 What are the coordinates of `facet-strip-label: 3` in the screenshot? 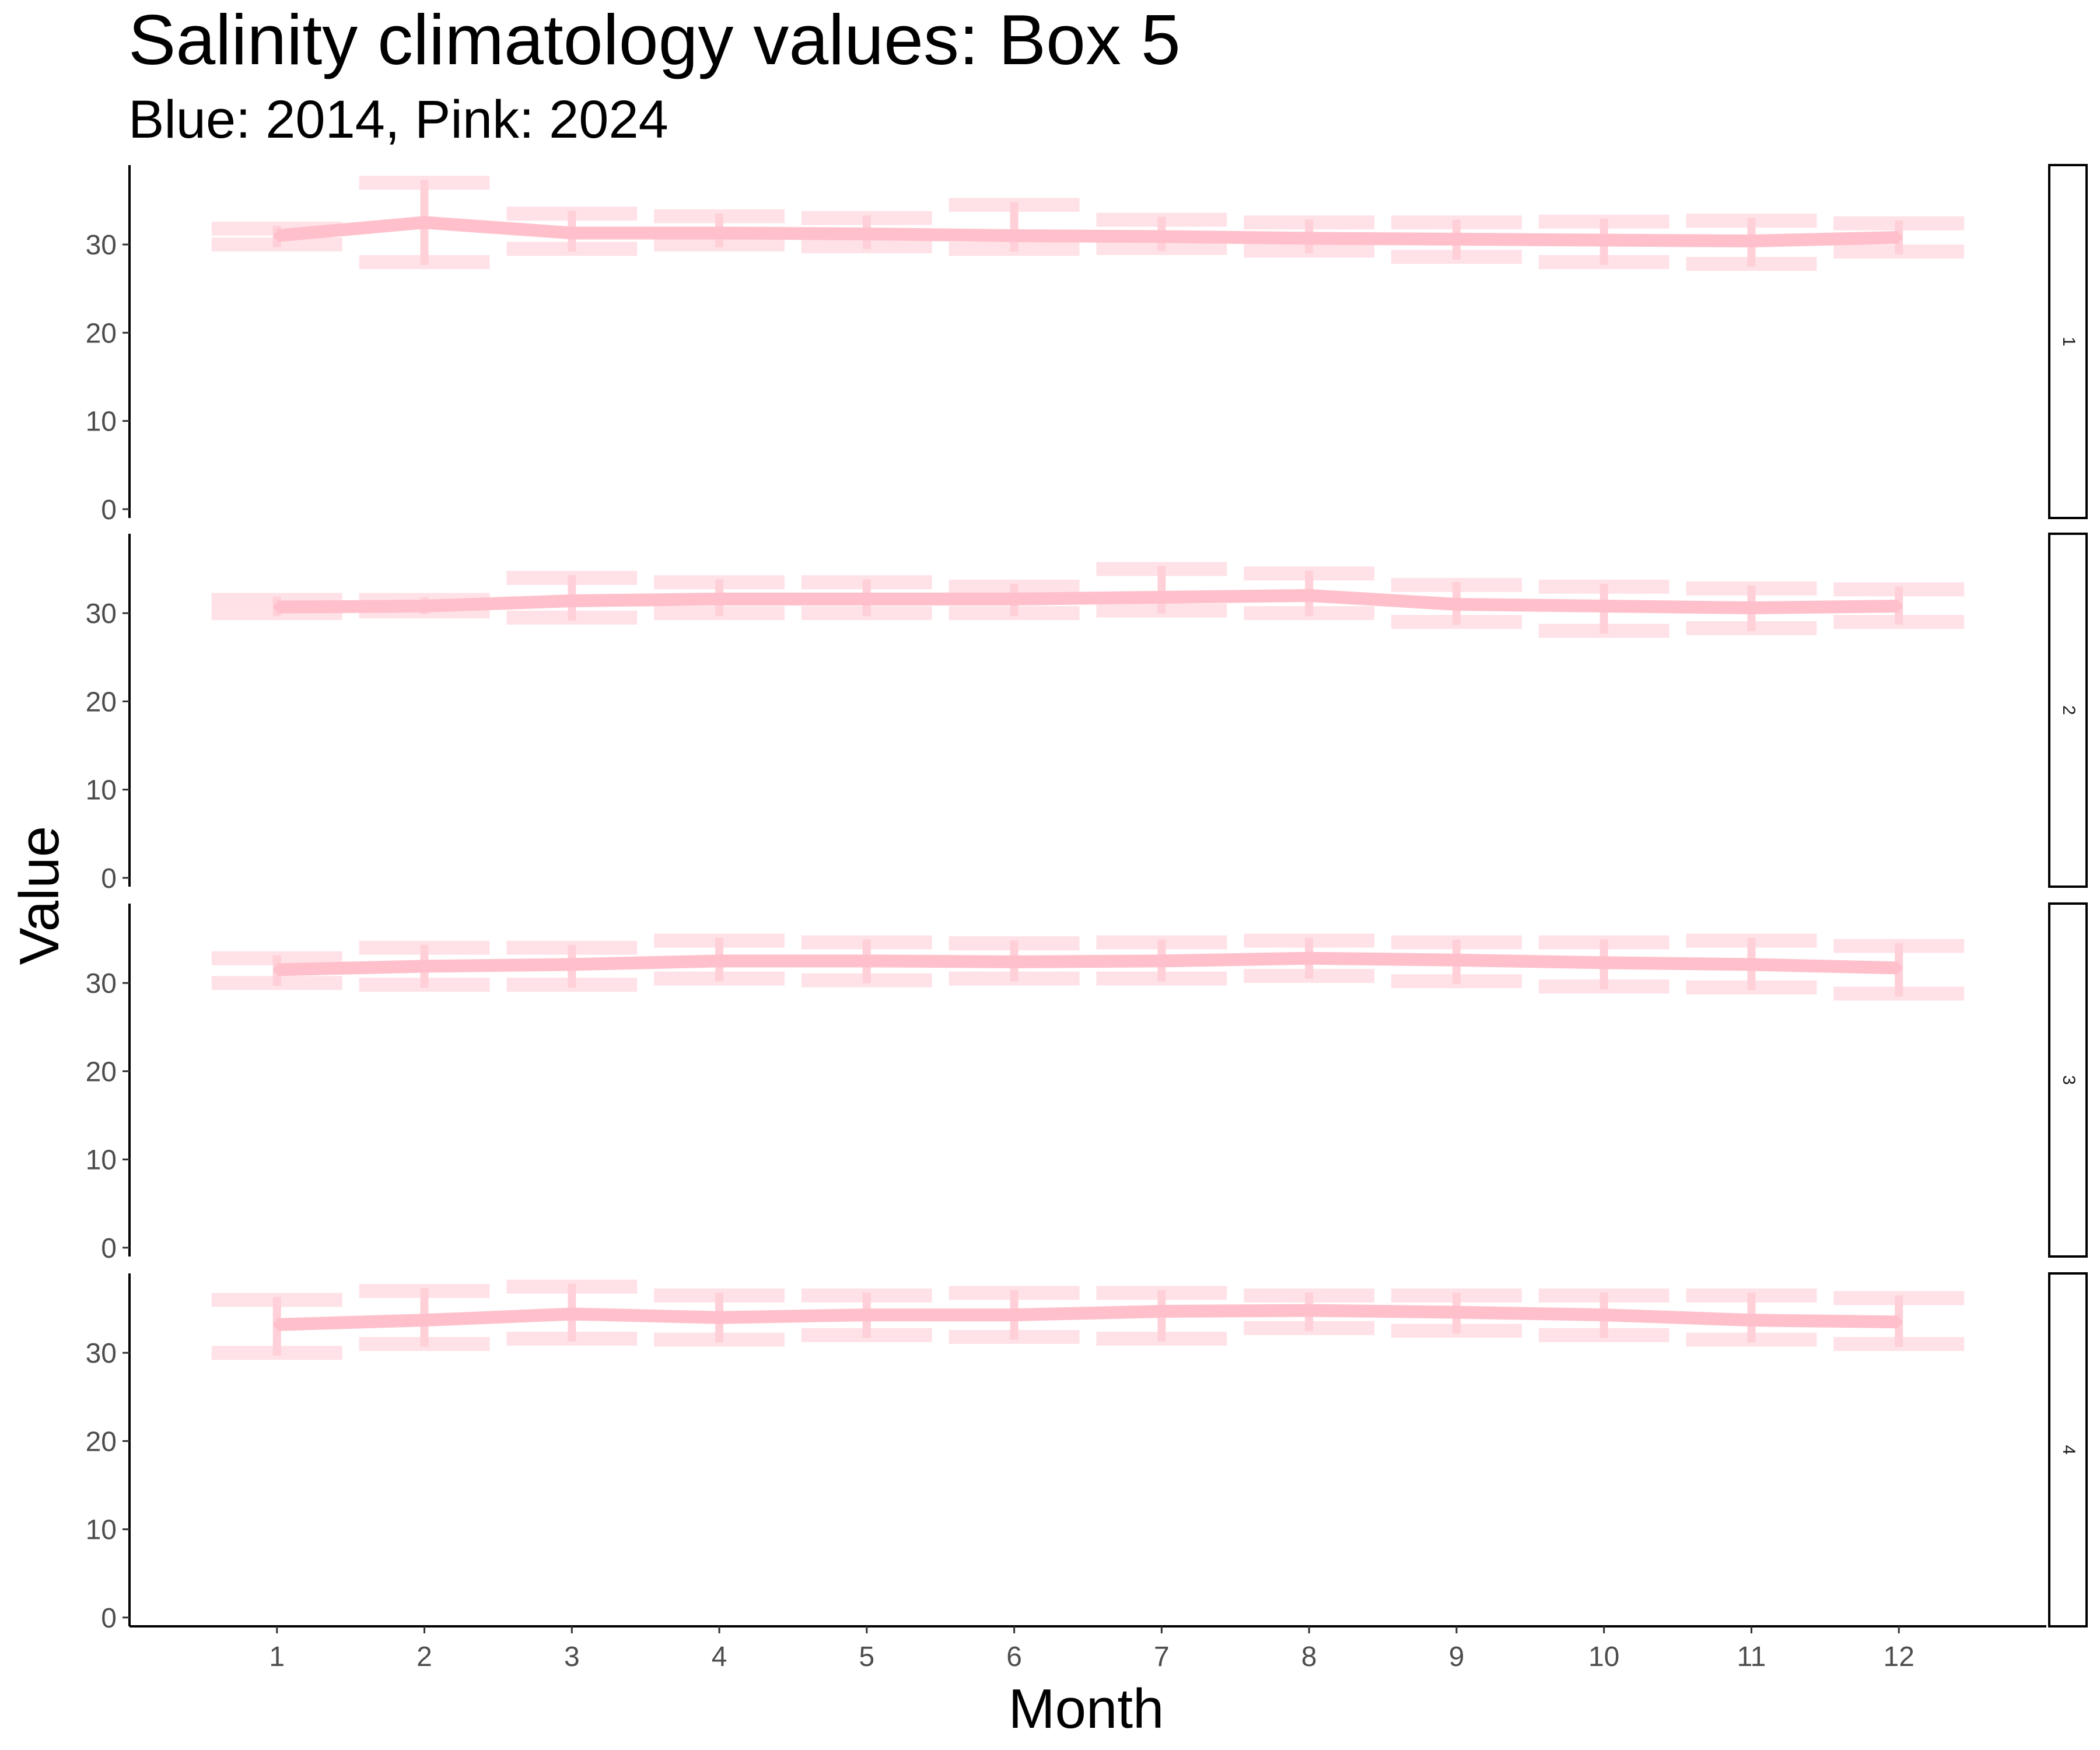 It's located at (2068, 1080).